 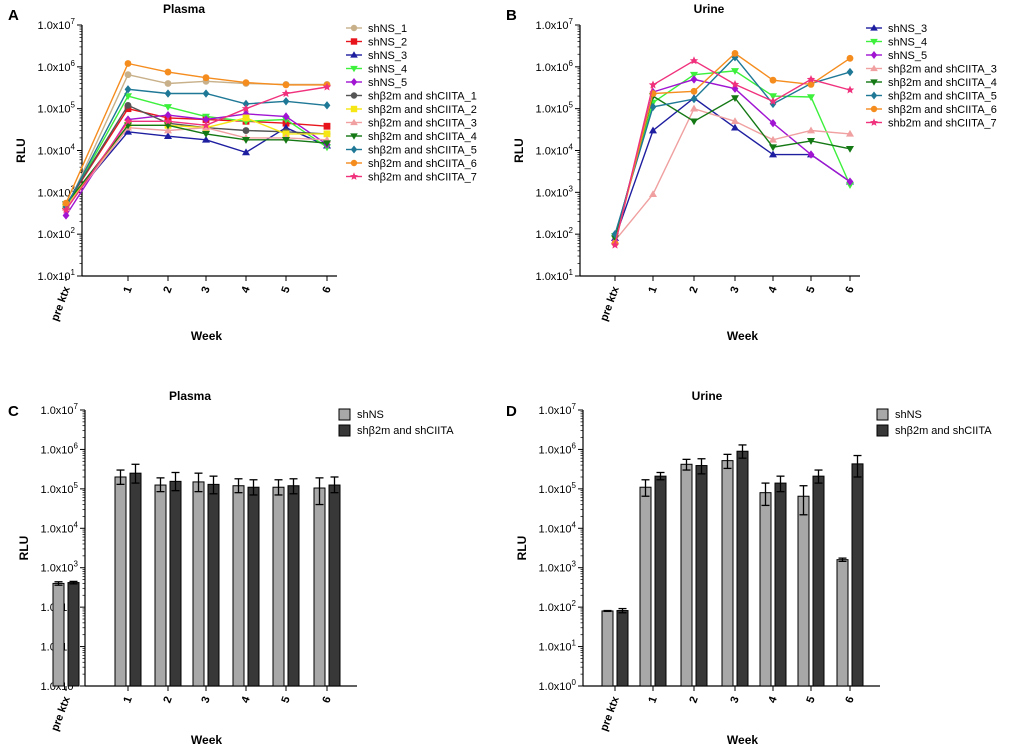 I want to click on legend-label: shNS_3, so click(x=907, y=29).